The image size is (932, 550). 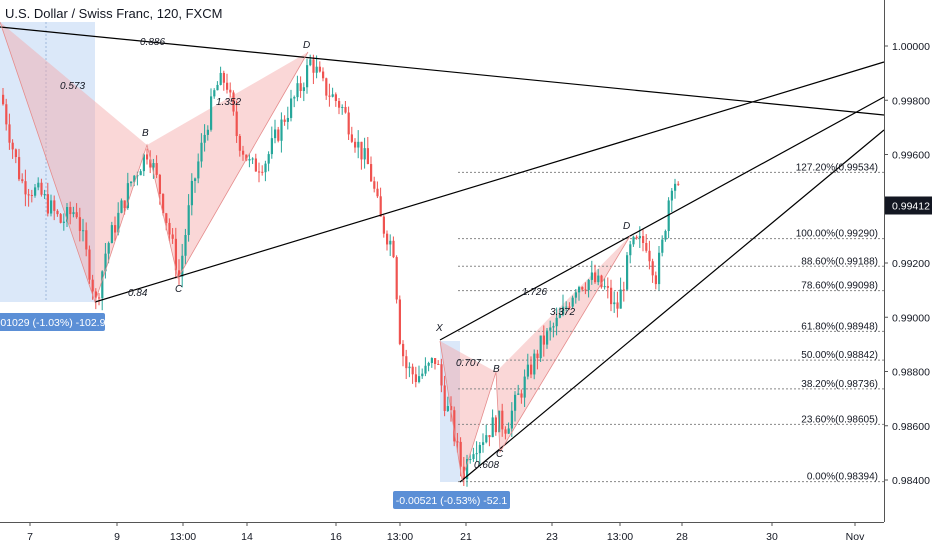 What do you see at coordinates (152, 42) in the screenshot?
I see `left-ratio-0: 0.886` at bounding box center [152, 42].